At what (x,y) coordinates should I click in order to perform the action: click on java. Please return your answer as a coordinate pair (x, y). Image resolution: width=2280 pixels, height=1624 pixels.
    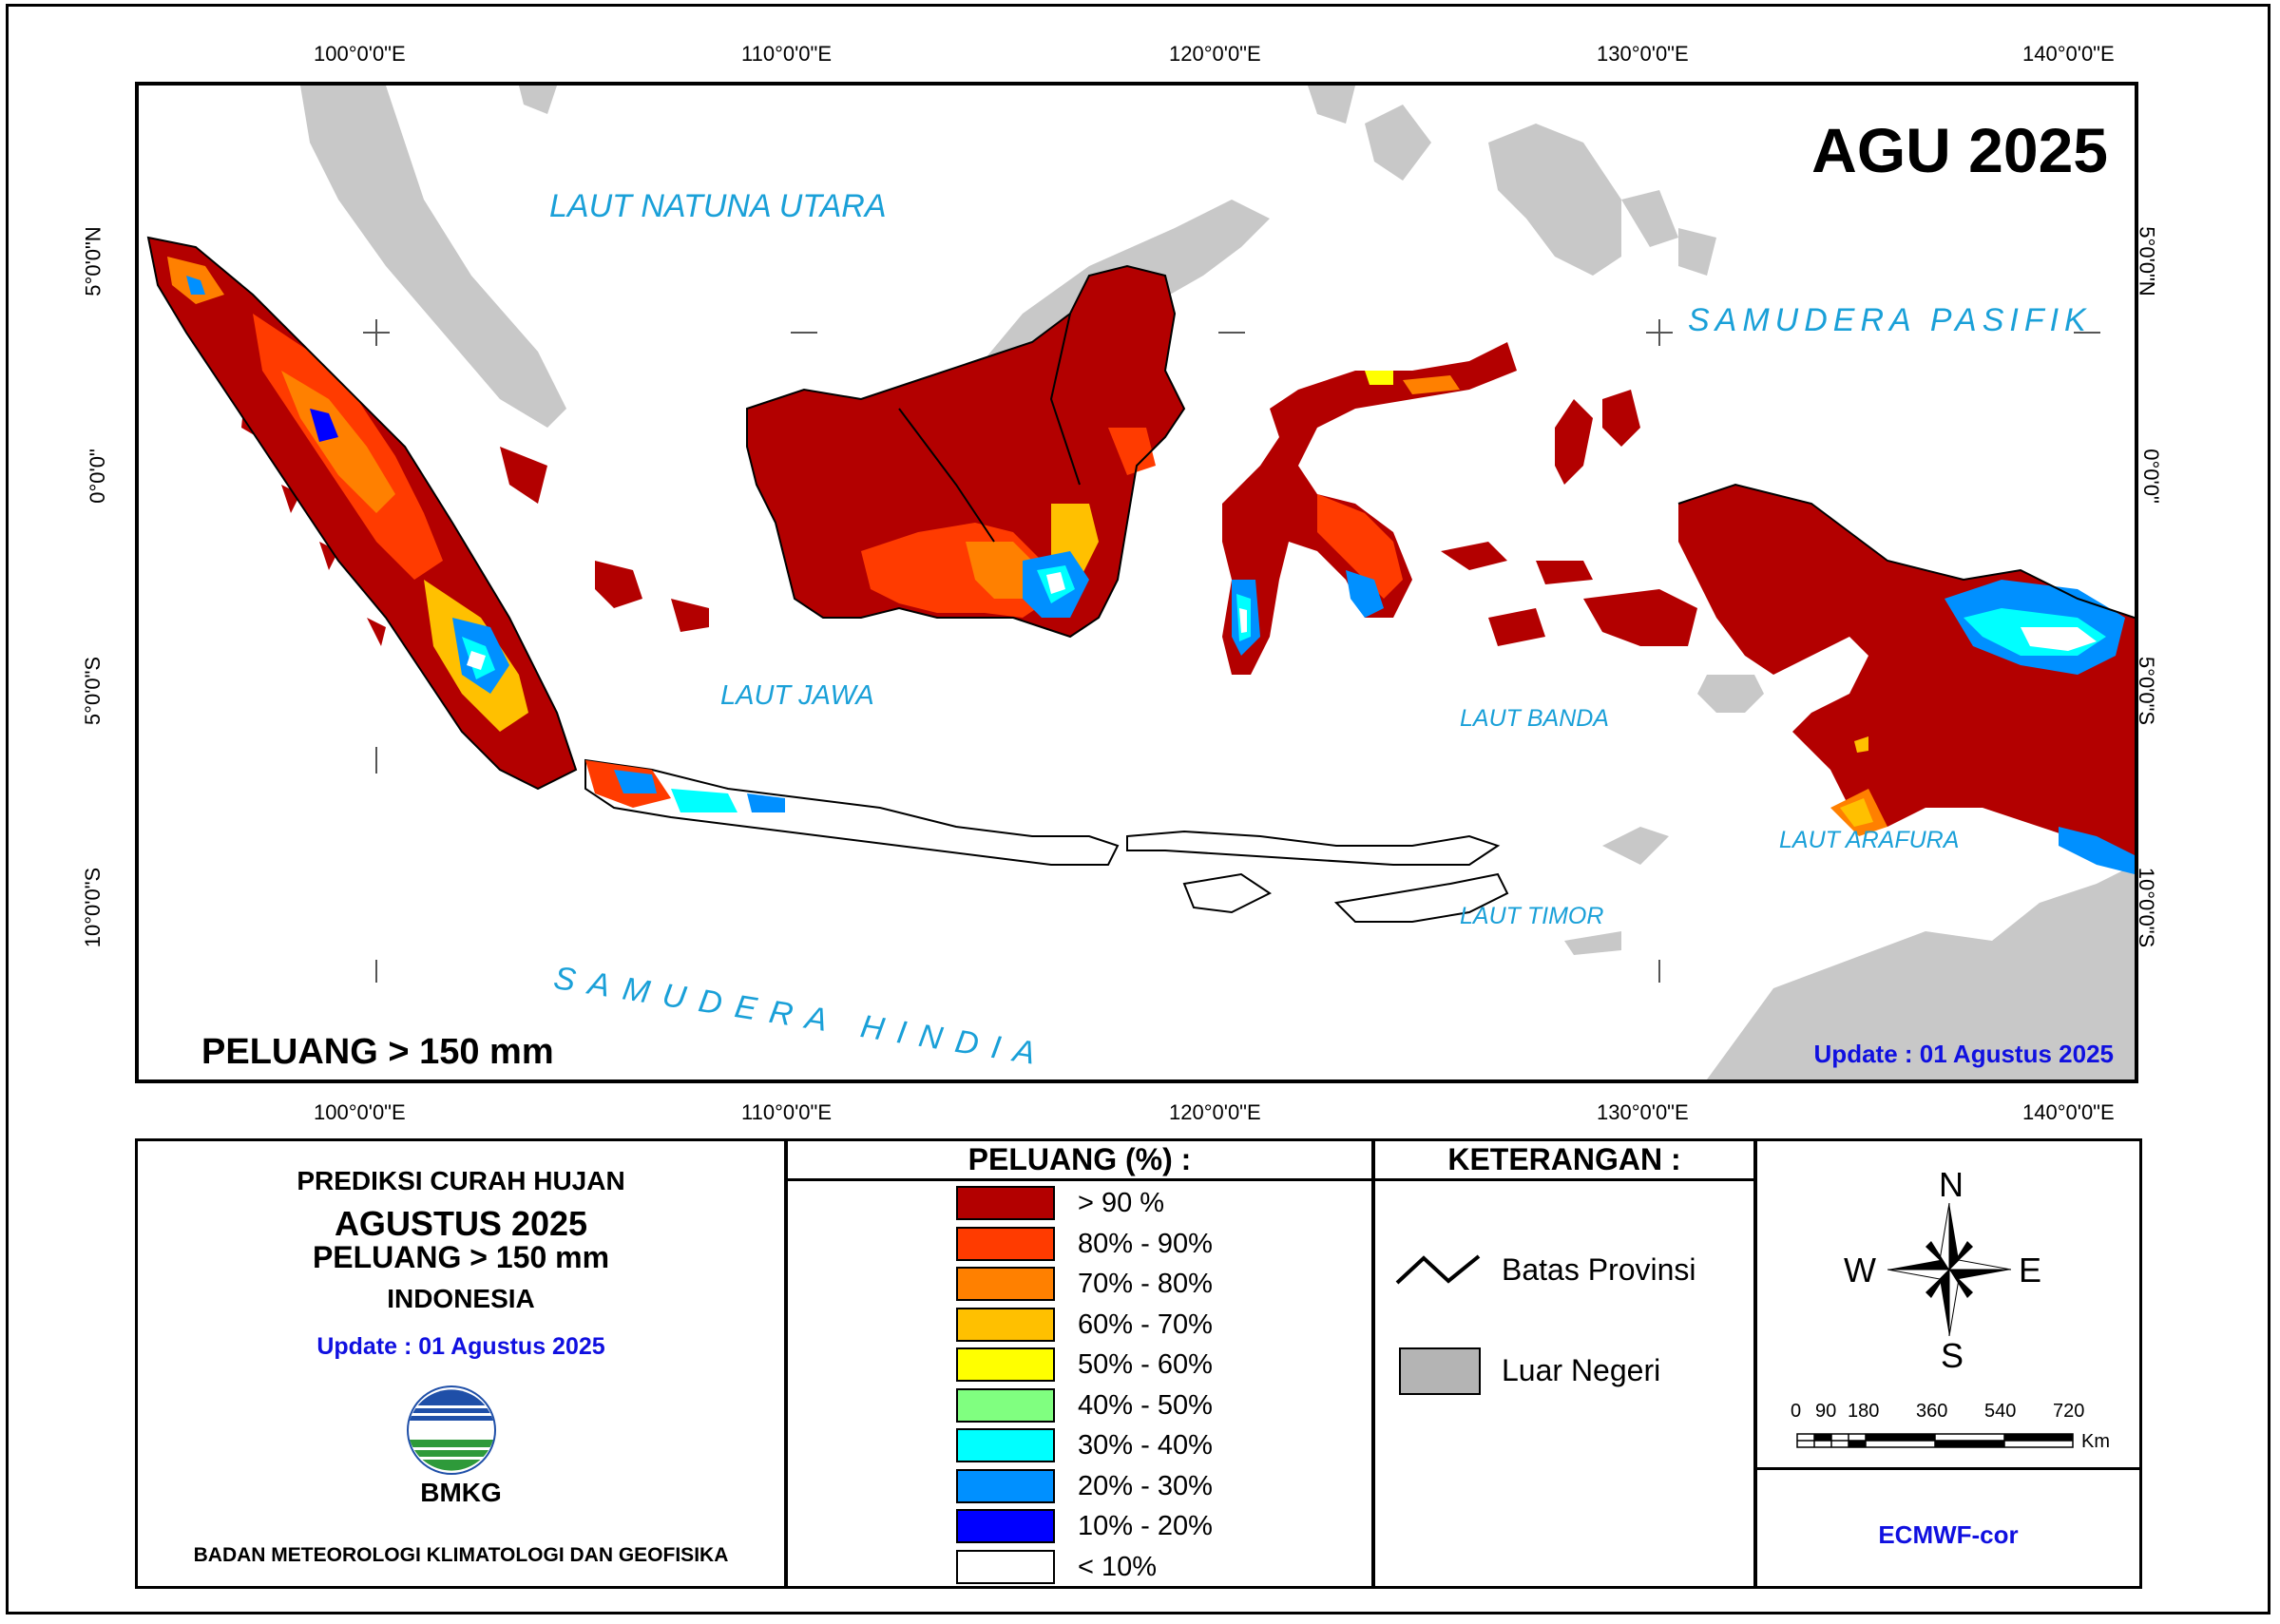
    Looking at the image, I should click on (1046, 840).